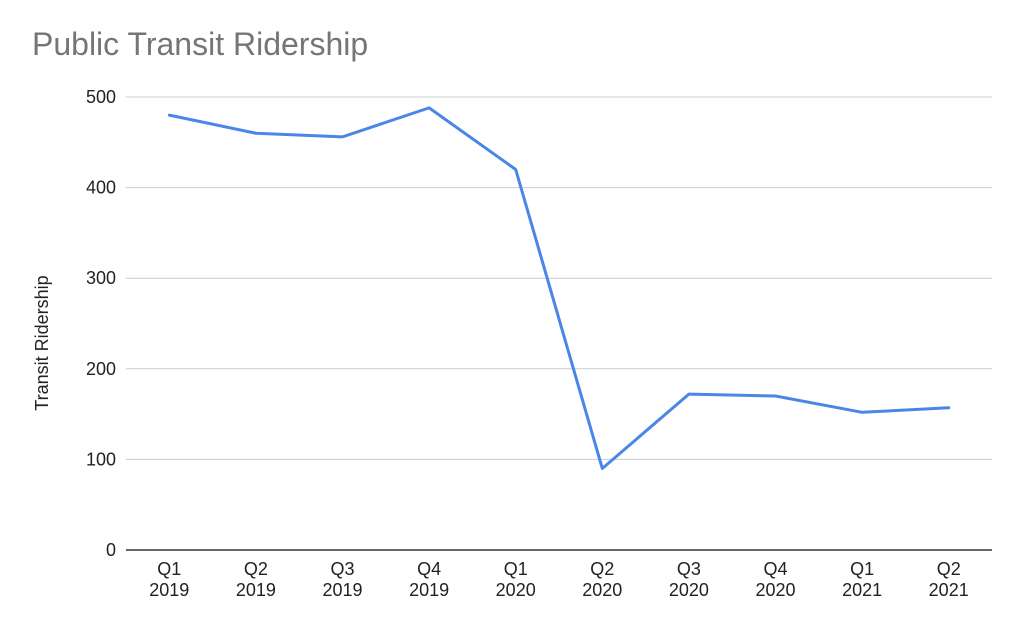 This screenshot has width=1024, height=633. I want to click on x-tick-label: Q1 2021, so click(862, 579).